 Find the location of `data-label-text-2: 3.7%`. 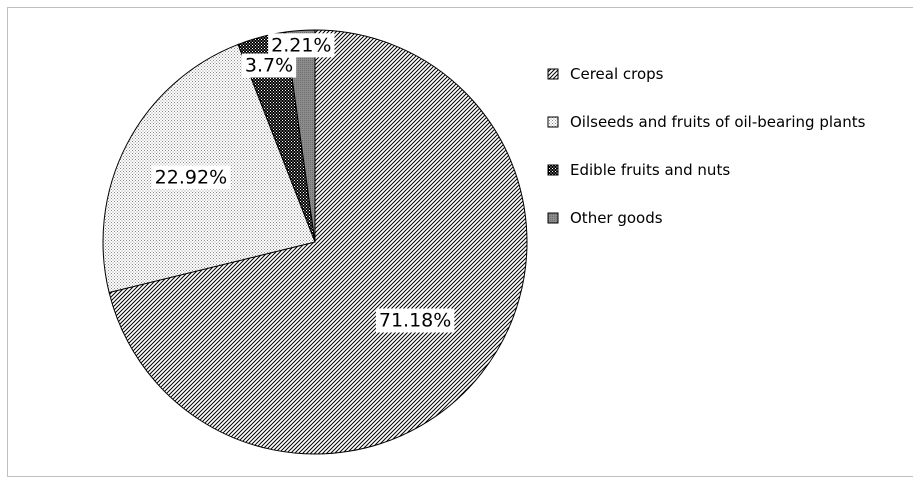

data-label-text-2: 3.7% is located at coordinates (269, 66).